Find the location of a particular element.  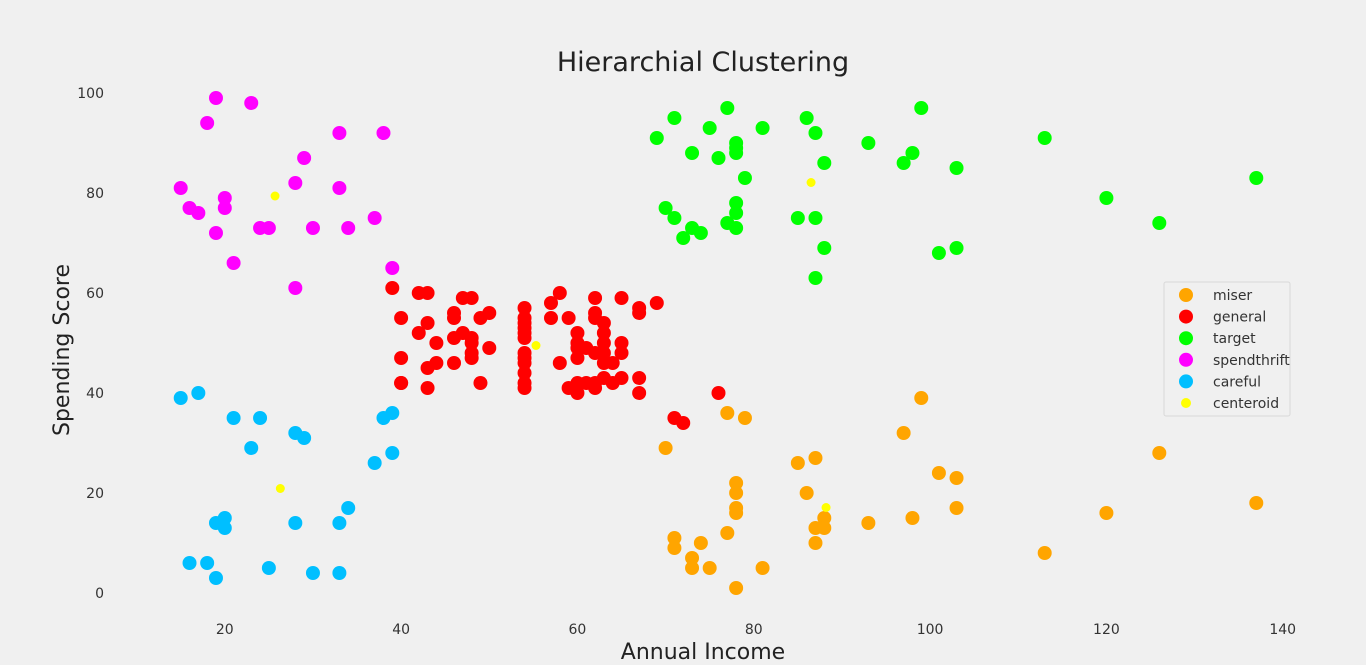

x-tick-label: 120 is located at coordinates (1106, 630).